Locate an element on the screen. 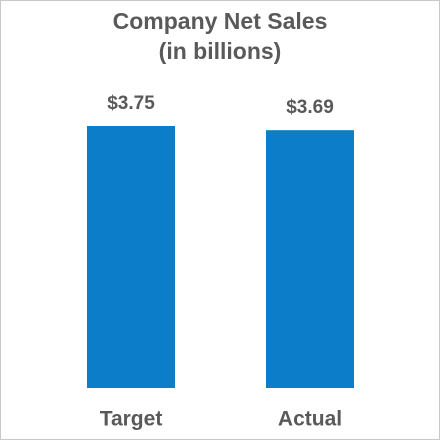 Image resolution: width=440 pixels, height=440 pixels. chart-subtitle: (in billions) is located at coordinates (220, 51).